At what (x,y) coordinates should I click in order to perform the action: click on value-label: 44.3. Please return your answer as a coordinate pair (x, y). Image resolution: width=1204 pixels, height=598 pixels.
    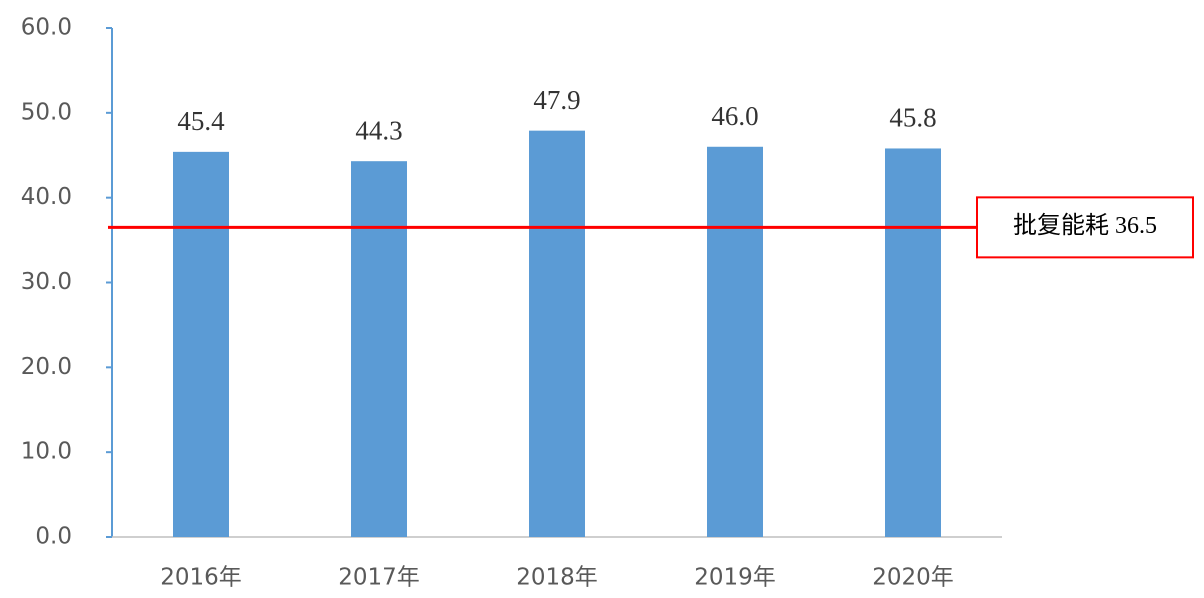
    Looking at the image, I should click on (378, 130).